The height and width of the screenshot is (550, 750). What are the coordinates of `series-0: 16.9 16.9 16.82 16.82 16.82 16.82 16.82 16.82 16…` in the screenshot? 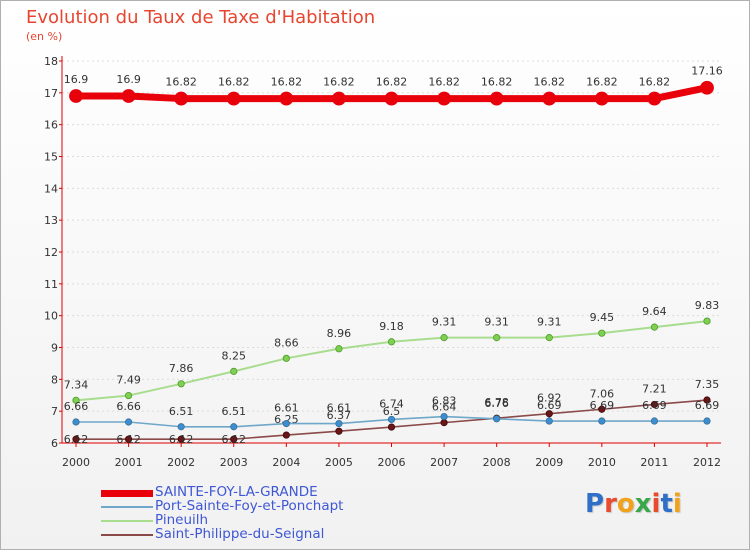 It's located at (393, 85).